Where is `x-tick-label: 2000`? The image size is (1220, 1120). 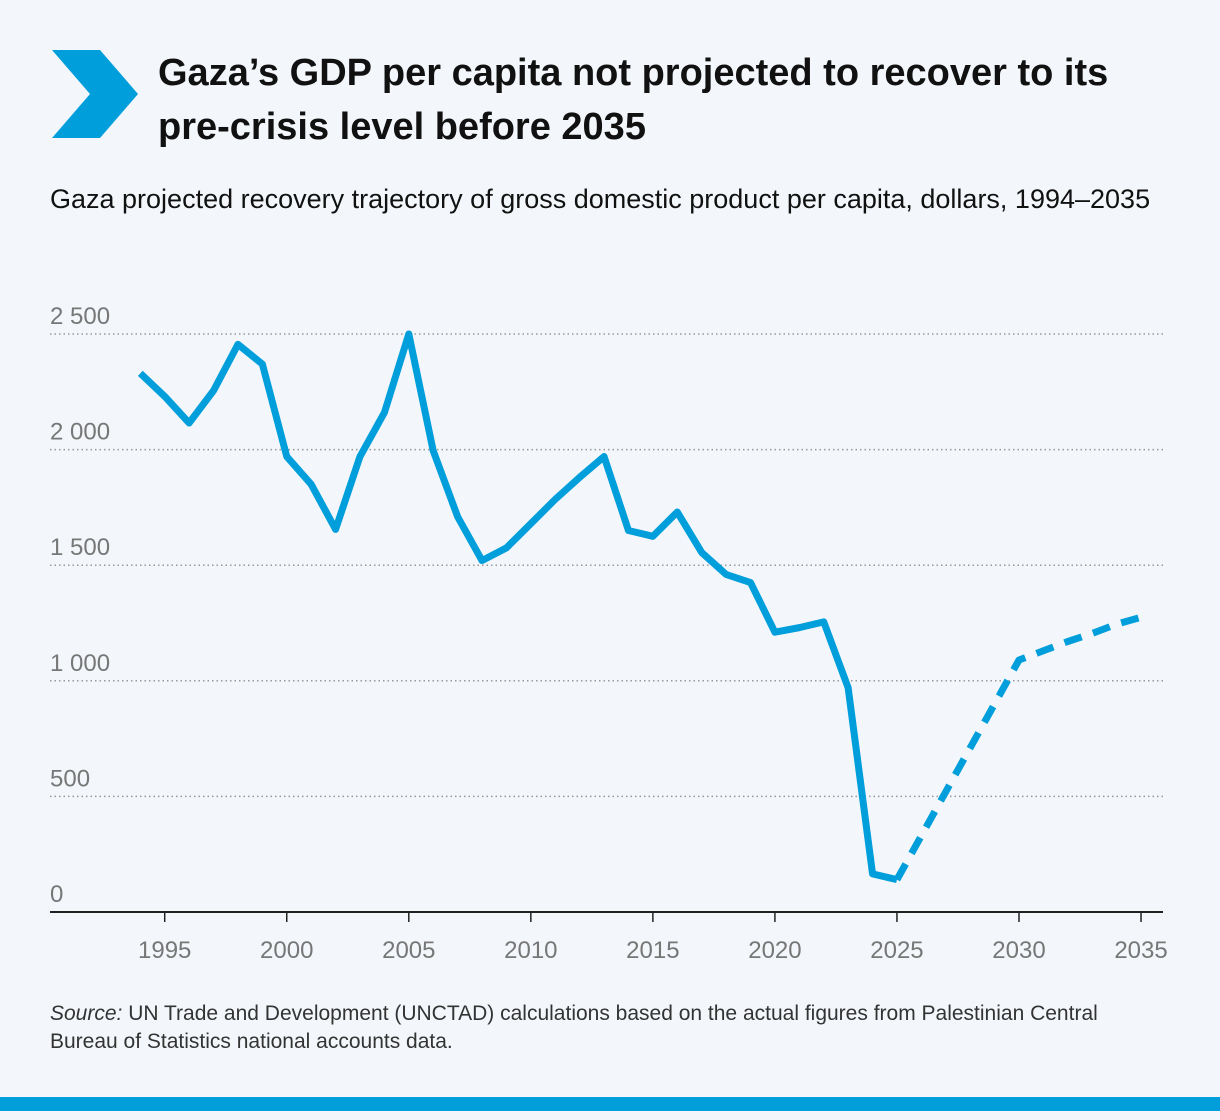 x-tick-label: 2000 is located at coordinates (286, 950).